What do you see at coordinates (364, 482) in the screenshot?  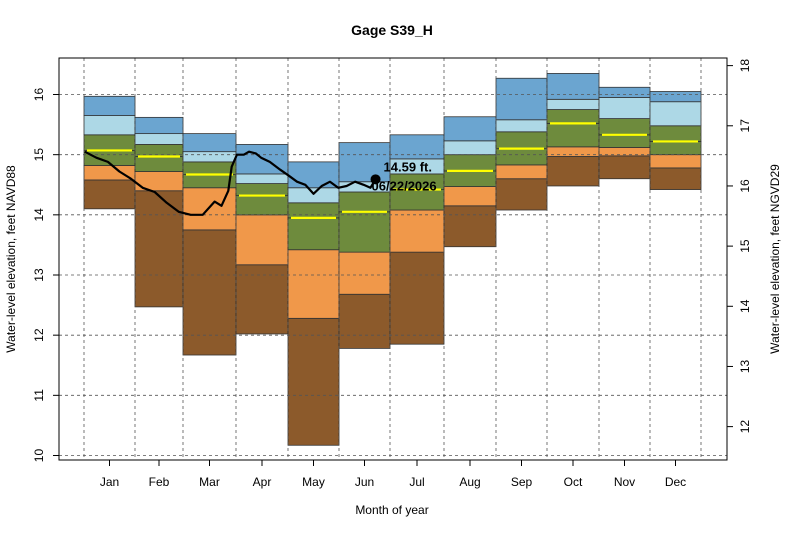 I see `x-tick-label-jun: Jun` at bounding box center [364, 482].